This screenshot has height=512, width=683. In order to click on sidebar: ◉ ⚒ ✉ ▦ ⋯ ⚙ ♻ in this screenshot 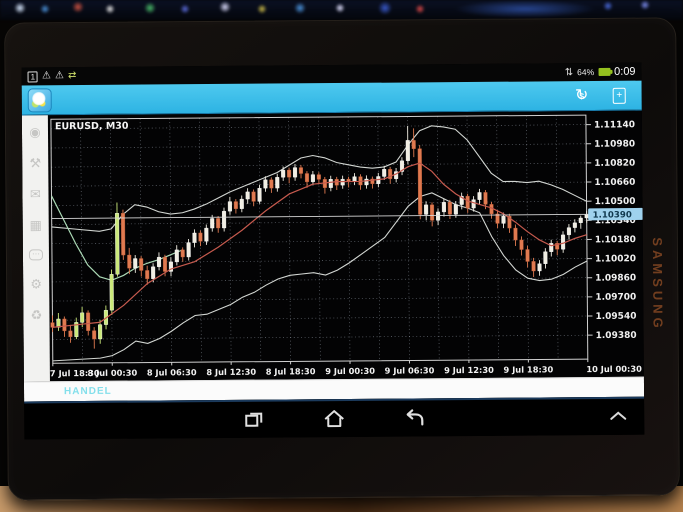, I will do `click(35, 248)`.